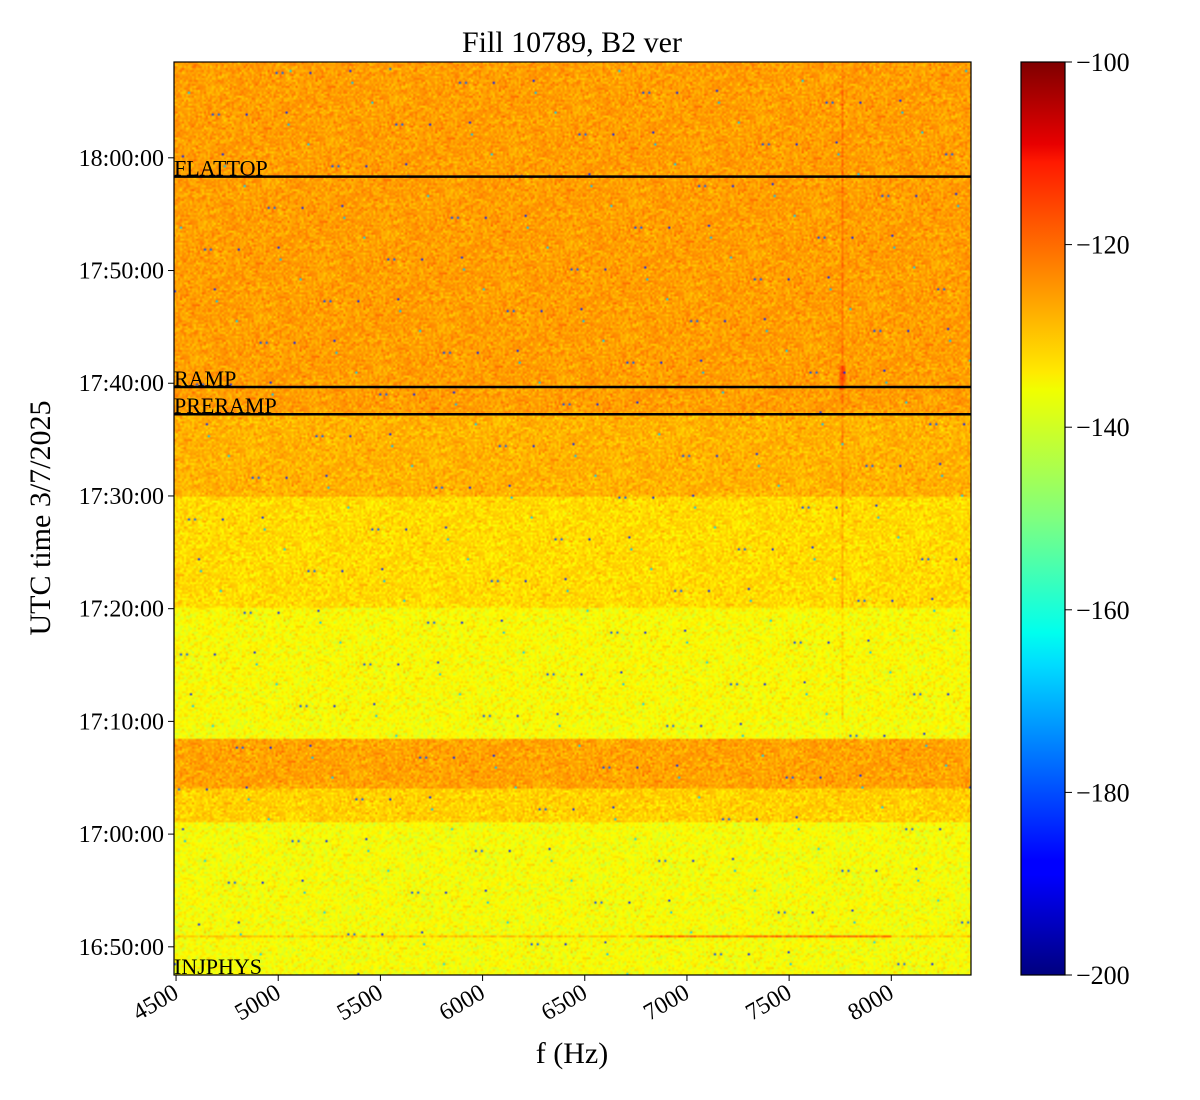 This screenshot has height=1100, width=1200. I want to click on x-axis-ticks: 4500 5000 5500 6000 6500 7000 7500 8000, so click(513, 1000).